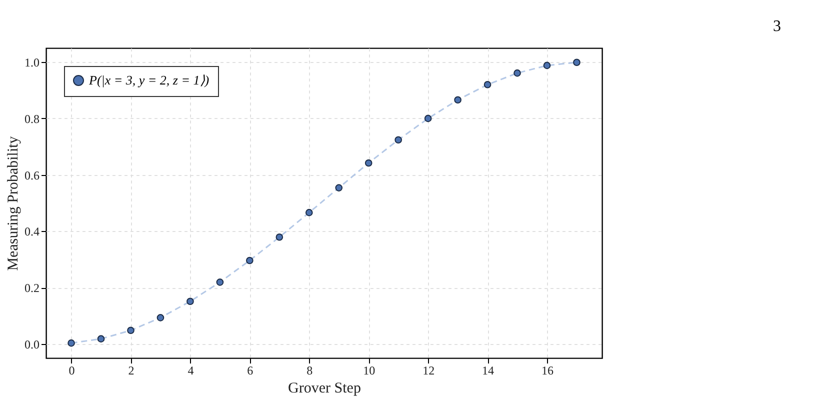 Image resolution: width=818 pixels, height=416 pixels. Describe the element at coordinates (32, 119) in the screenshot. I see `y-tick-label: 0.8` at that location.